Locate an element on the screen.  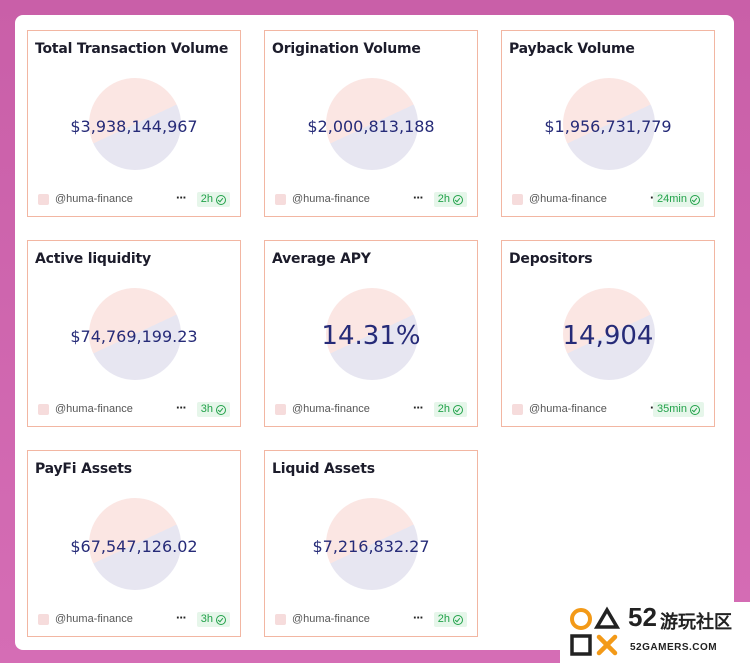
card-value: $3,938,144,967 is located at coordinates (134, 126).